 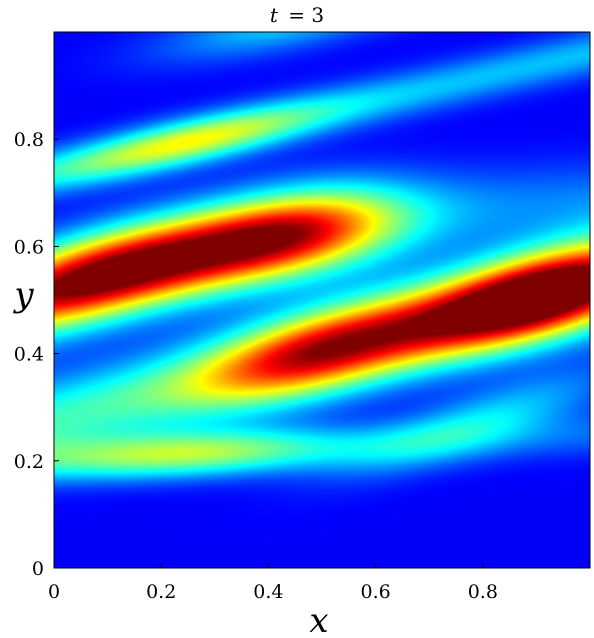 What do you see at coordinates (274, 15) in the screenshot?
I see `title-variable: t` at bounding box center [274, 15].